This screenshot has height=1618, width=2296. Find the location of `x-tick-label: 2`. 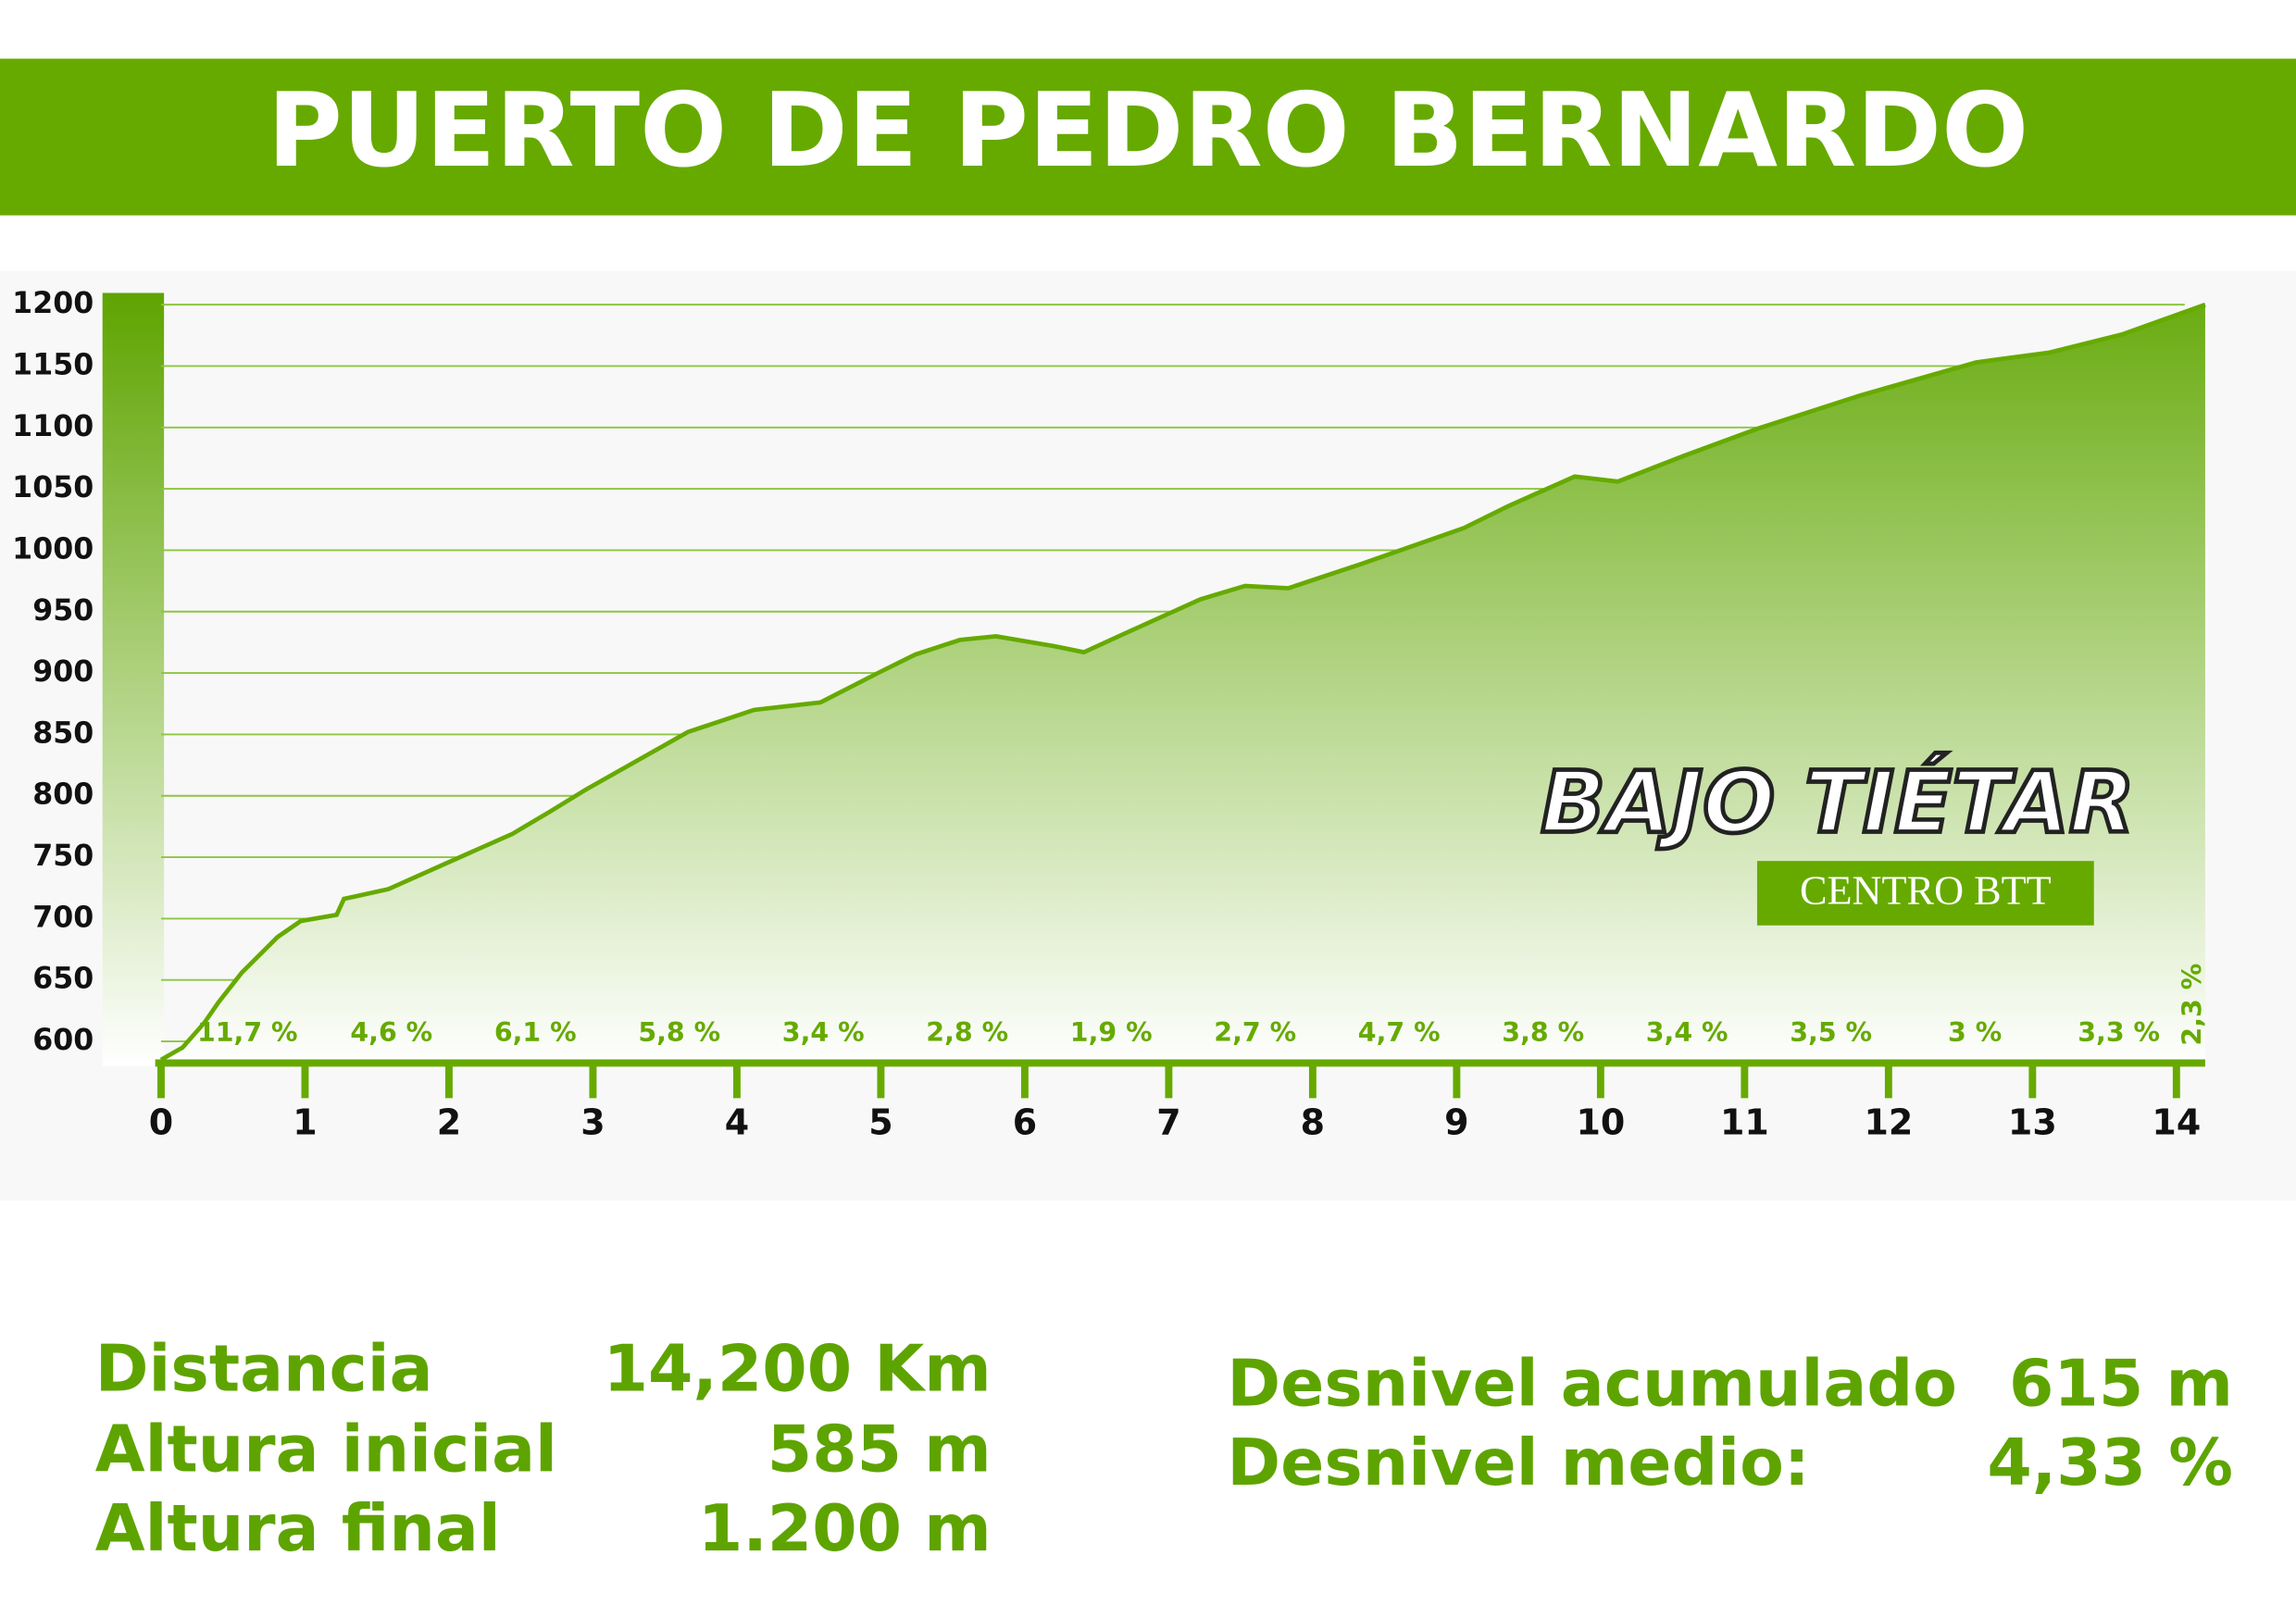

x-tick-label: 2 is located at coordinates (449, 1121).